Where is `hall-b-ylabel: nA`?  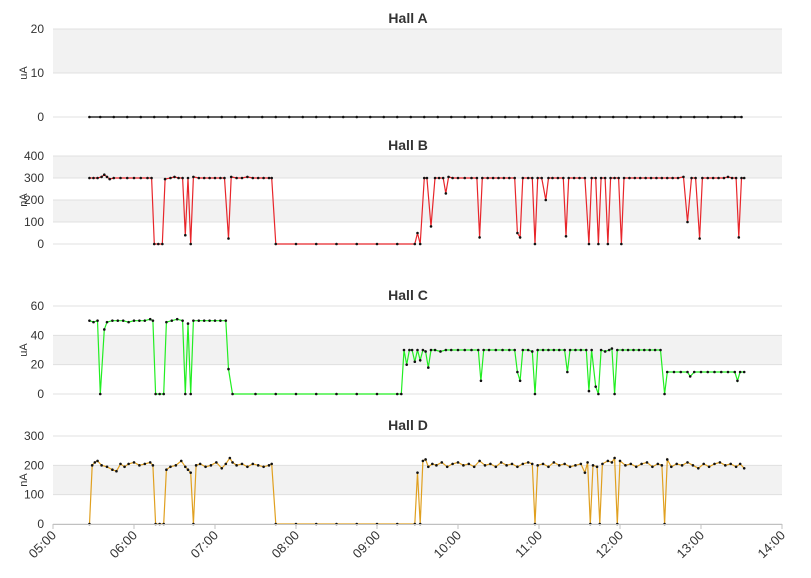 hall-b-ylabel: nA is located at coordinates (24, 200).